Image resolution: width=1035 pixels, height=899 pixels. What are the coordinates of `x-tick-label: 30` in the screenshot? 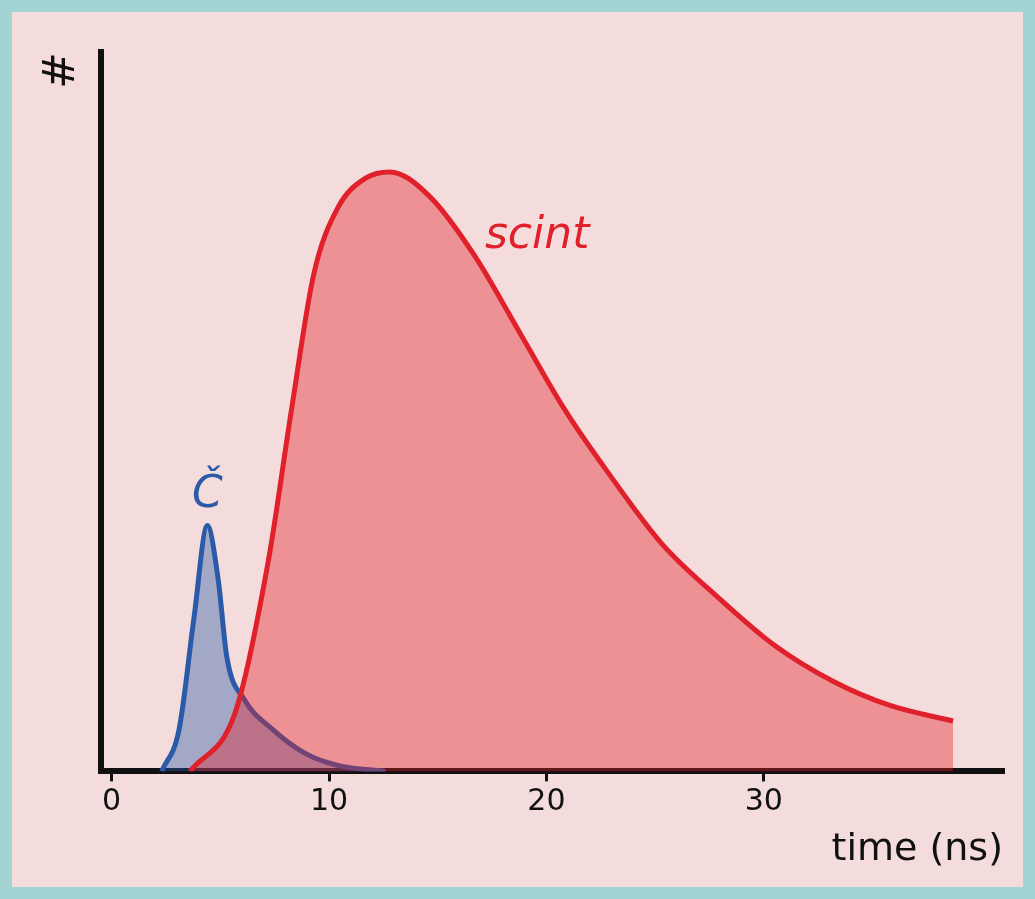 It's located at (763, 800).